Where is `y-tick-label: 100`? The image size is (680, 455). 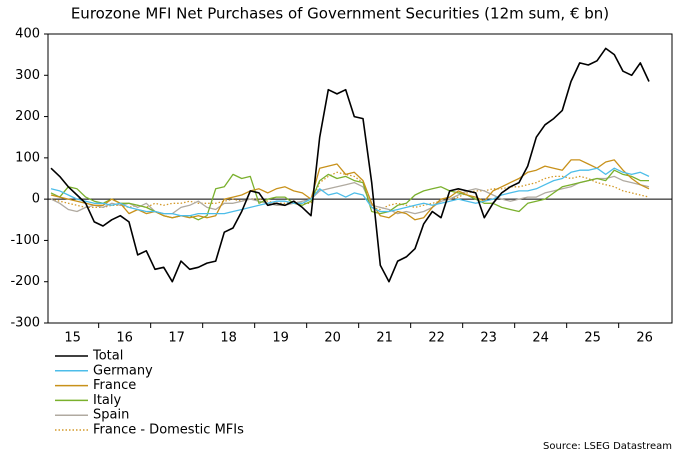 y-tick-label: 100 is located at coordinates (27, 157).